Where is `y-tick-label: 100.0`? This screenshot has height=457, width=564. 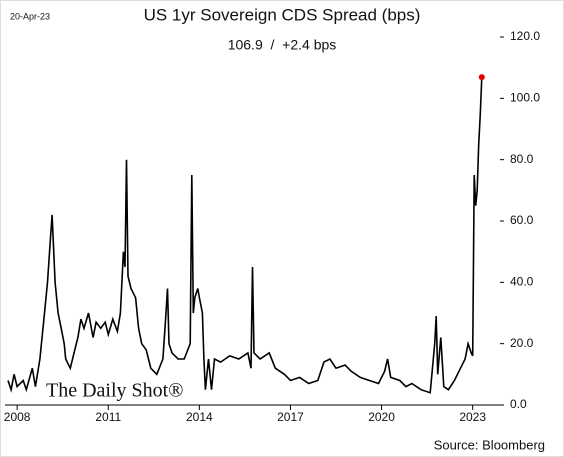 y-tick-label: 100.0 is located at coordinates (525, 98).